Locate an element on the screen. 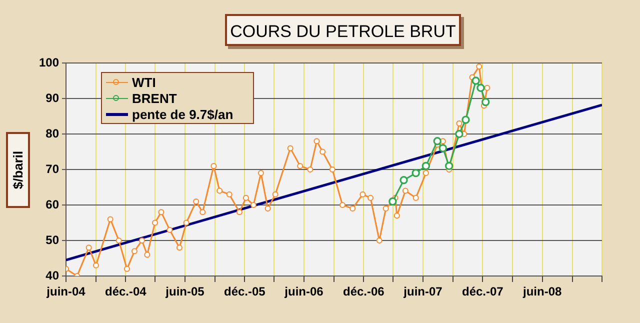 This screenshot has height=323, width=640. x-tick-label: déc.-07 is located at coordinates (483, 291).